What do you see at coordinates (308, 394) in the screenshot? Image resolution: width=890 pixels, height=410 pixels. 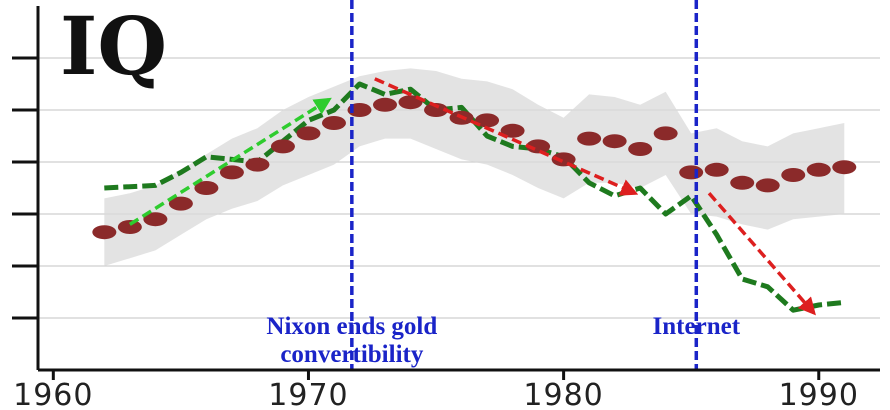 I see `x-tick-label-1970: 1970` at bounding box center [308, 394].